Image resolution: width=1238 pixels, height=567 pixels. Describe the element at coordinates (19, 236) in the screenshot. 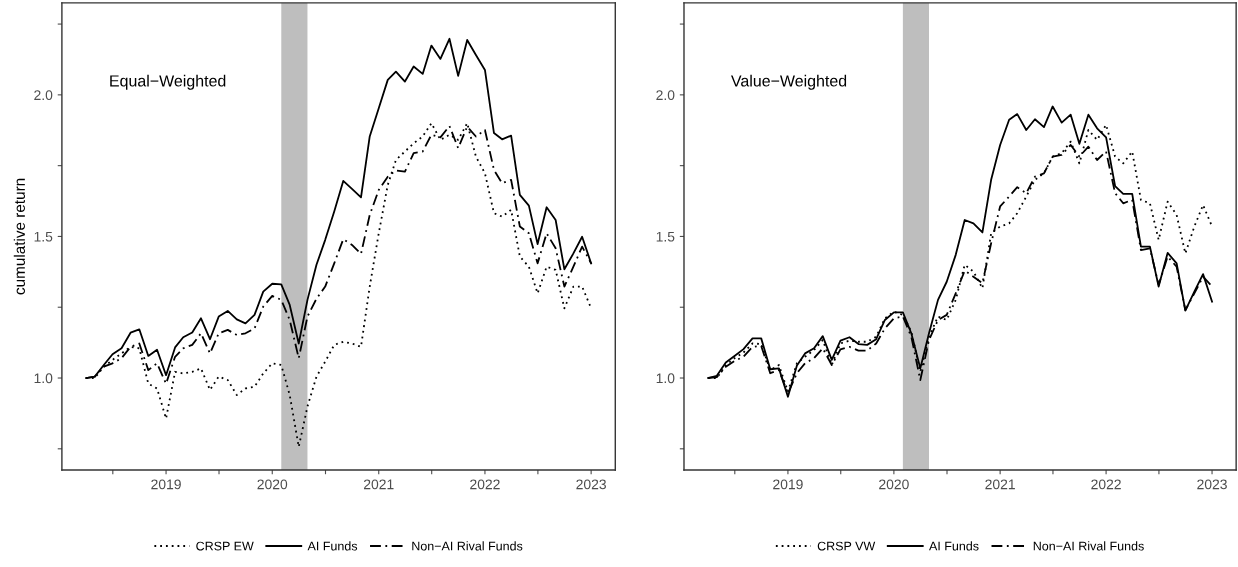

I see `y-axis-title: cumulative return` at that location.